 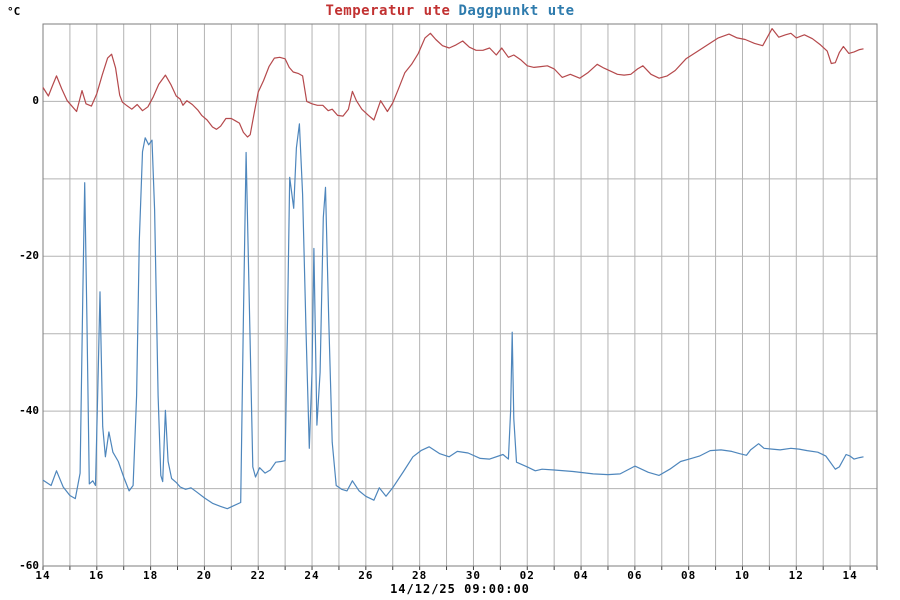 I want to click on x-tick-label: 08, so click(x=689, y=575).